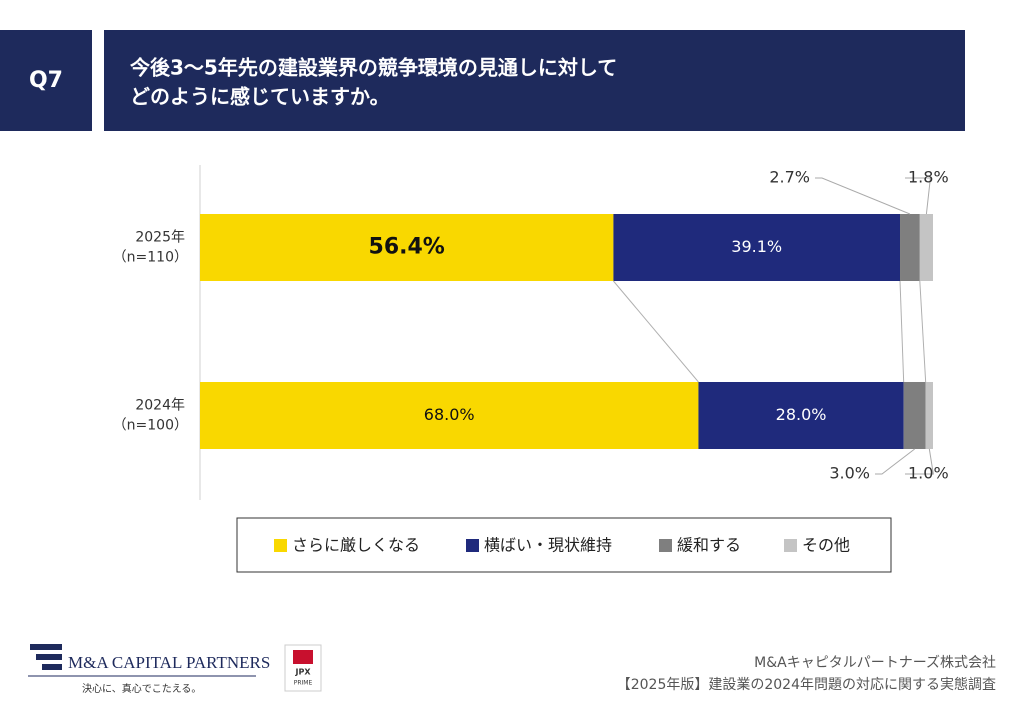 This screenshot has width=1024, height=714. I want to click on legend-box, so click(564, 545).